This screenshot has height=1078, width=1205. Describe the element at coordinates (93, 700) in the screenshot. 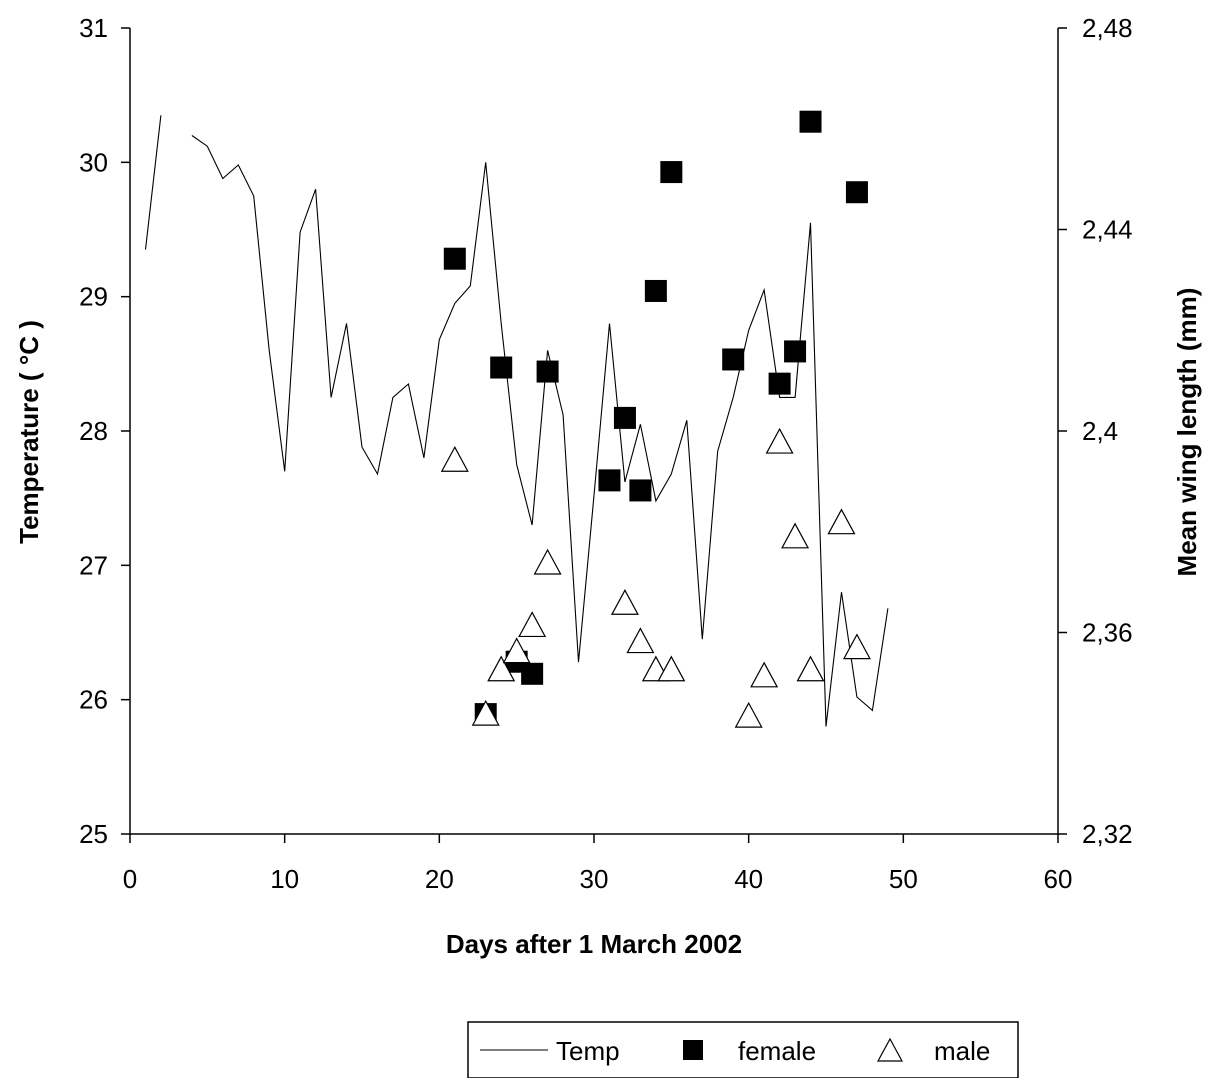

I see `y-left-tick-label: 26` at that location.